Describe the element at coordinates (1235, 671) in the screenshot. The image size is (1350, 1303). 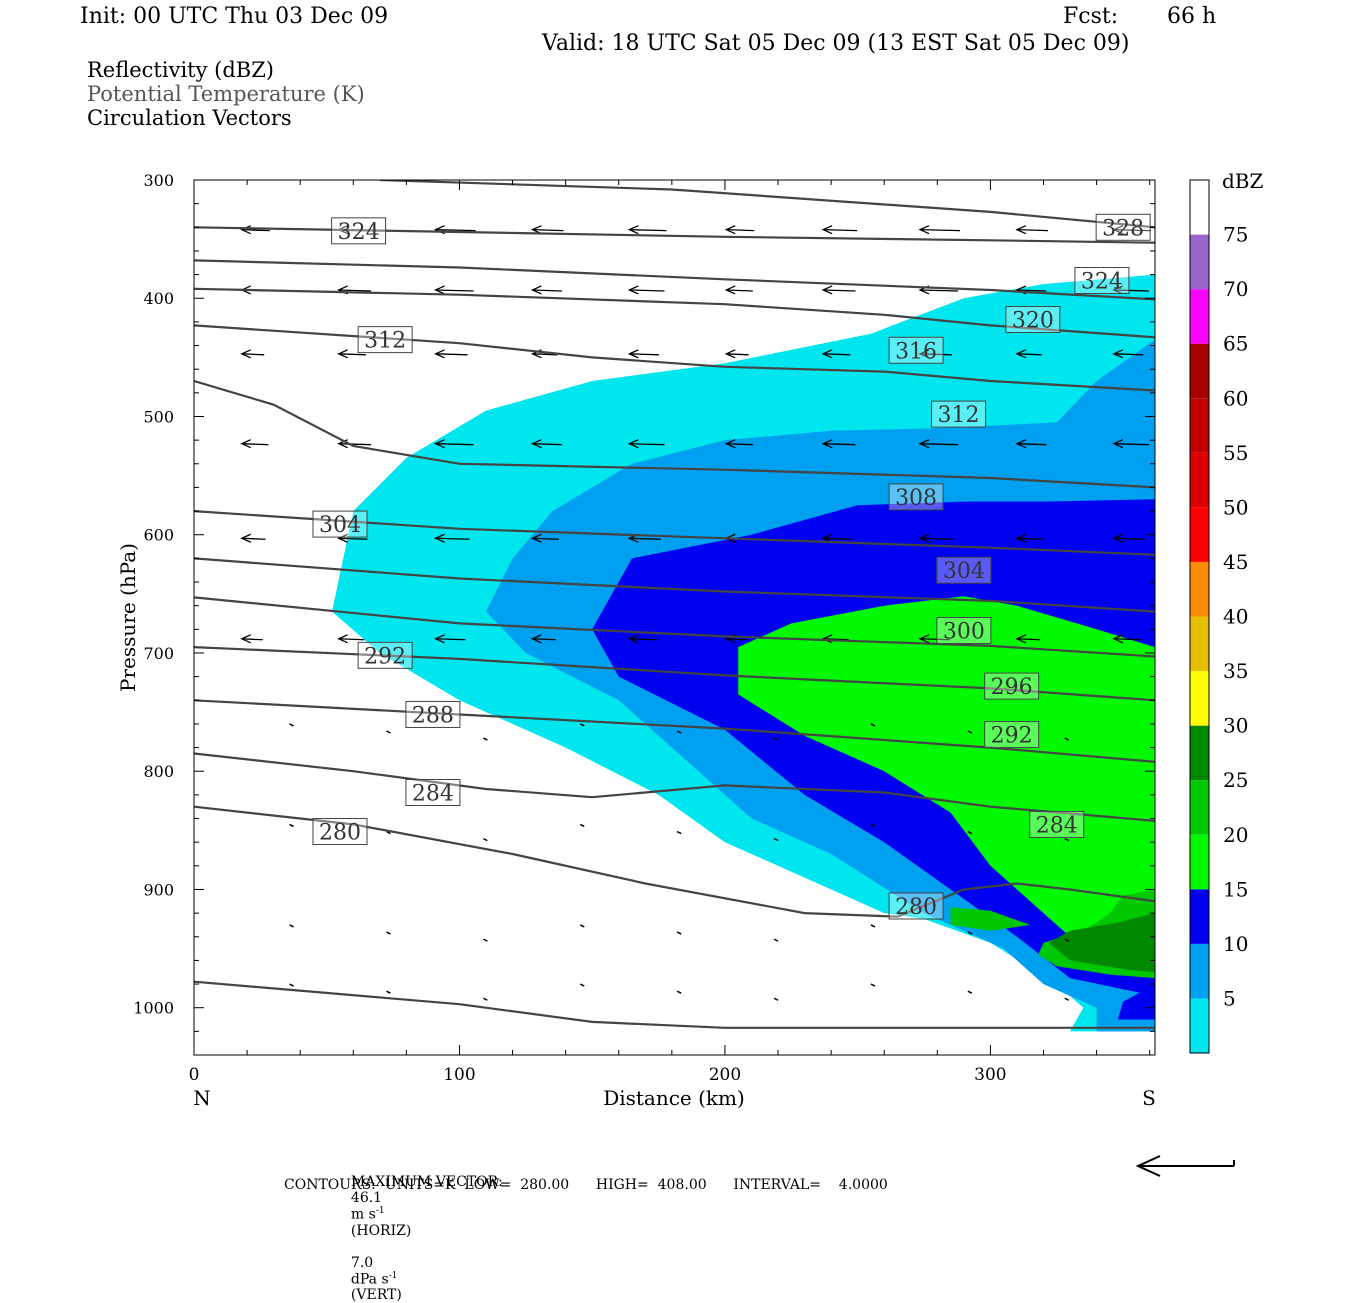
I see `colorbar-label: 35` at that location.